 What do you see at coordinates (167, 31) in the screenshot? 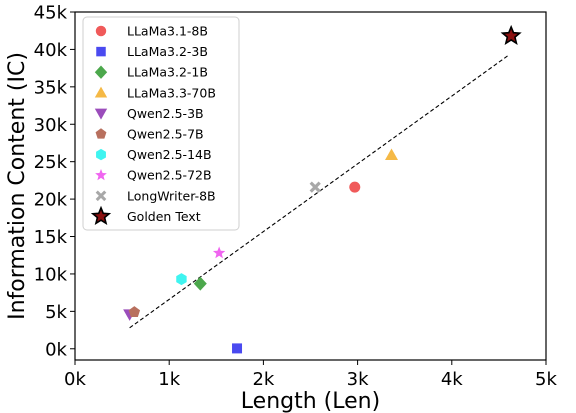
I see `legend-label: LLaMa3.1-8B` at bounding box center [167, 31].